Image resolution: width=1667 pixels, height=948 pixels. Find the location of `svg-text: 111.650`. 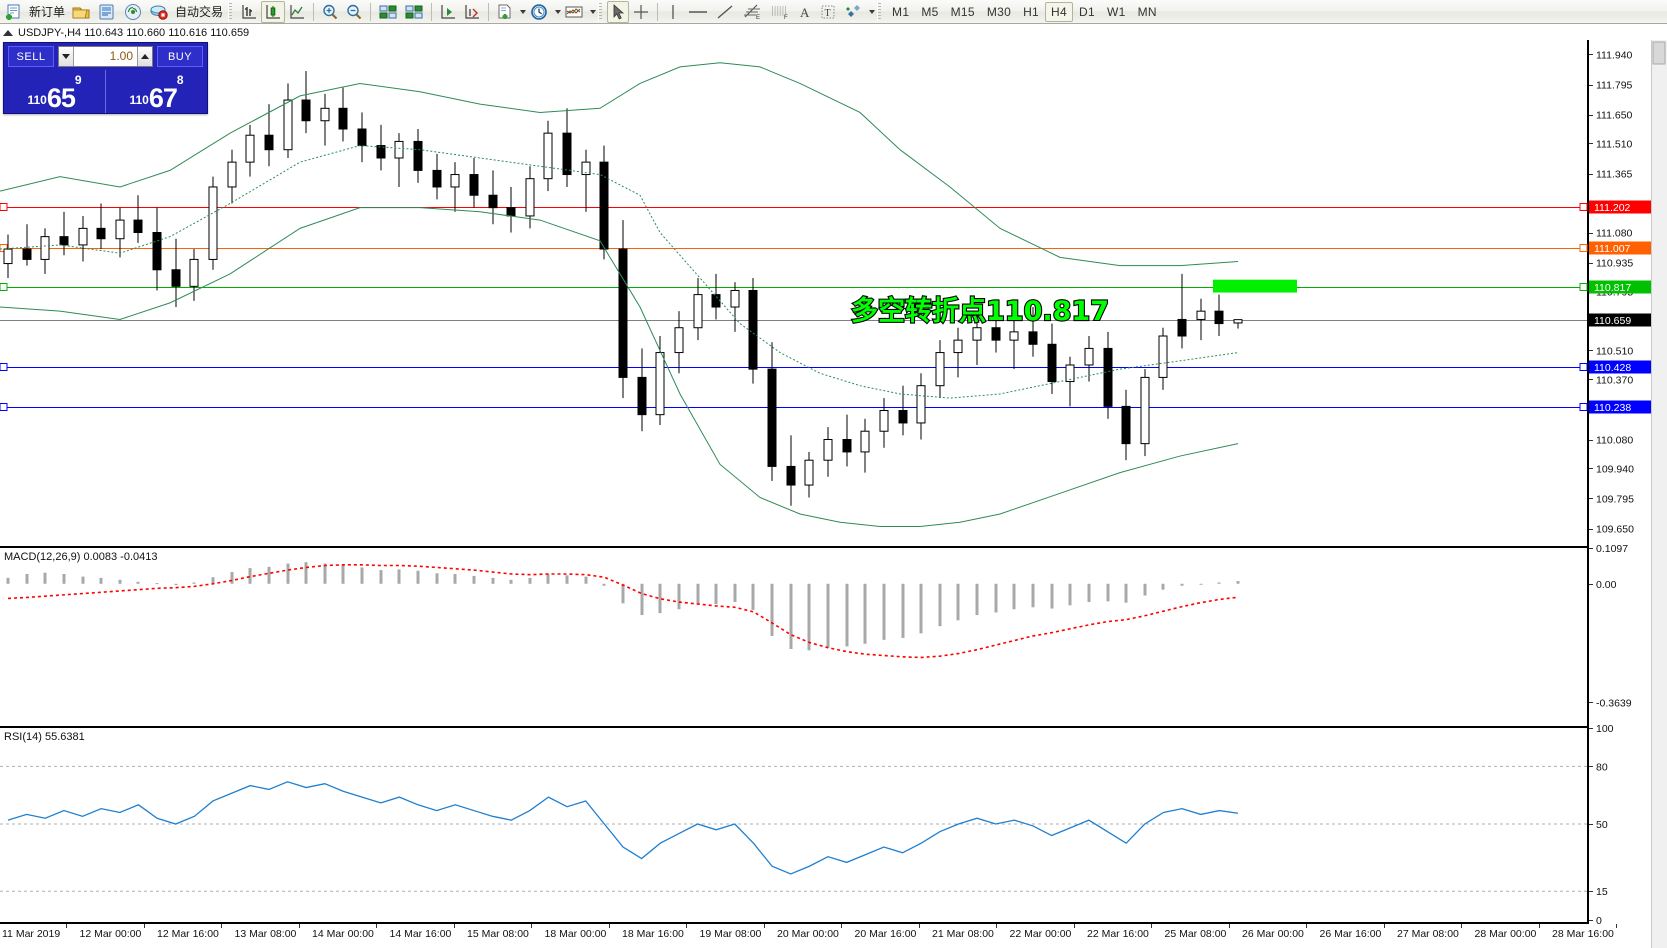

svg-text: 111.650 is located at coordinates (1614, 116).